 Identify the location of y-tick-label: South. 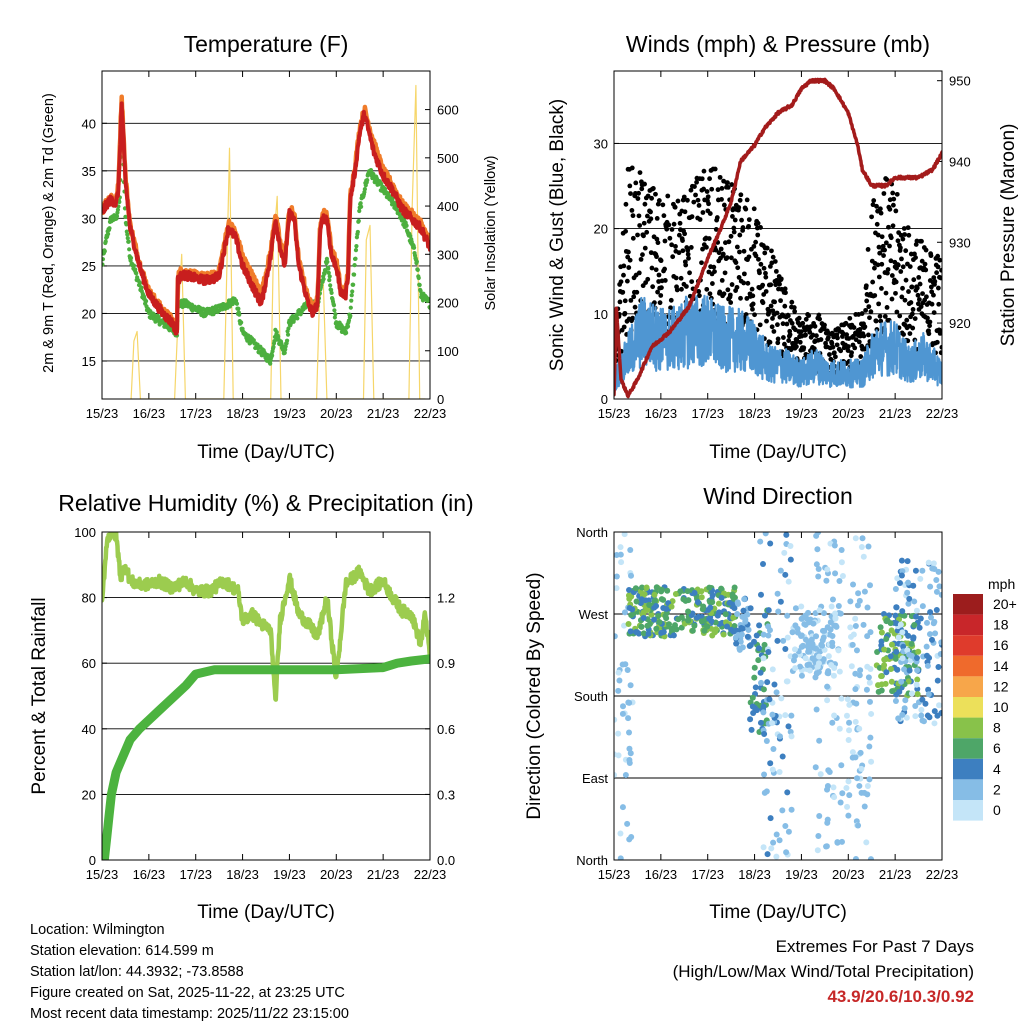
(591, 696).